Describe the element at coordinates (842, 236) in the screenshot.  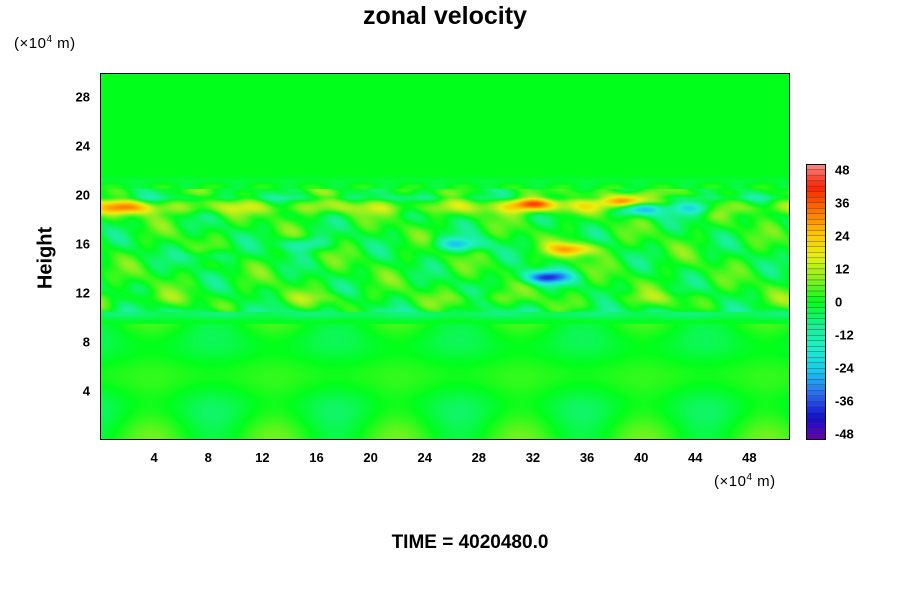
I see `colorbar-tick-label: 24` at that location.